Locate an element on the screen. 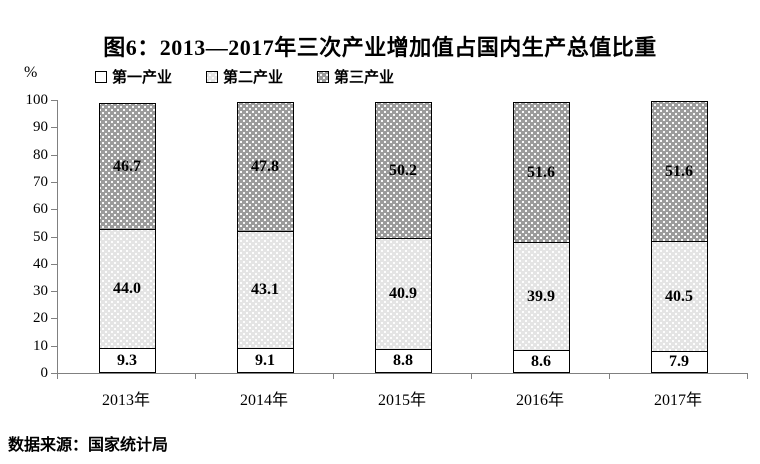 The image size is (760, 464). segment-value-label: 47.8 is located at coordinates (265, 166).